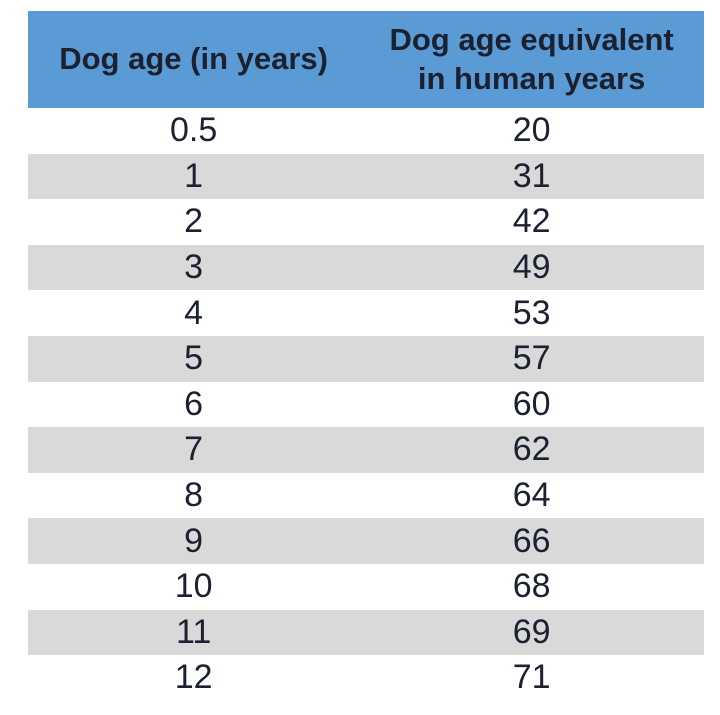 The width and height of the screenshot is (720, 715). I want to click on table-row: 2 42, so click(366, 222).